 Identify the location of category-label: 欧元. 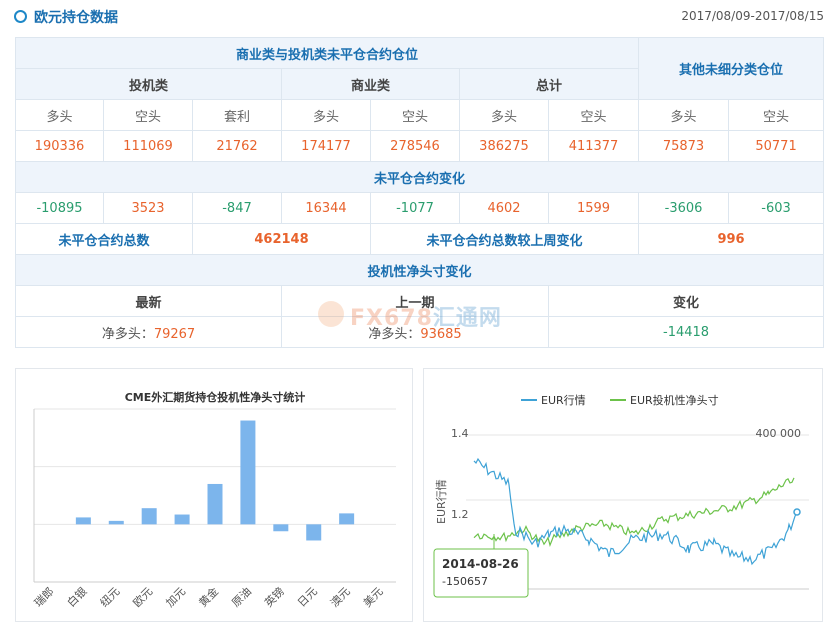
(143, 597).